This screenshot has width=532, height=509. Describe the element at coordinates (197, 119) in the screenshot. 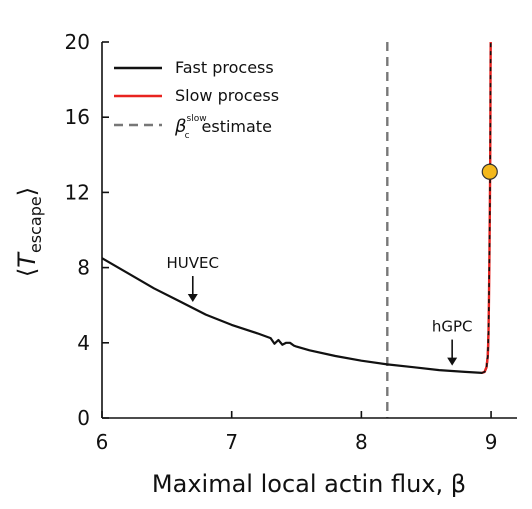

I see `legend-beta-sup: slow` at that location.